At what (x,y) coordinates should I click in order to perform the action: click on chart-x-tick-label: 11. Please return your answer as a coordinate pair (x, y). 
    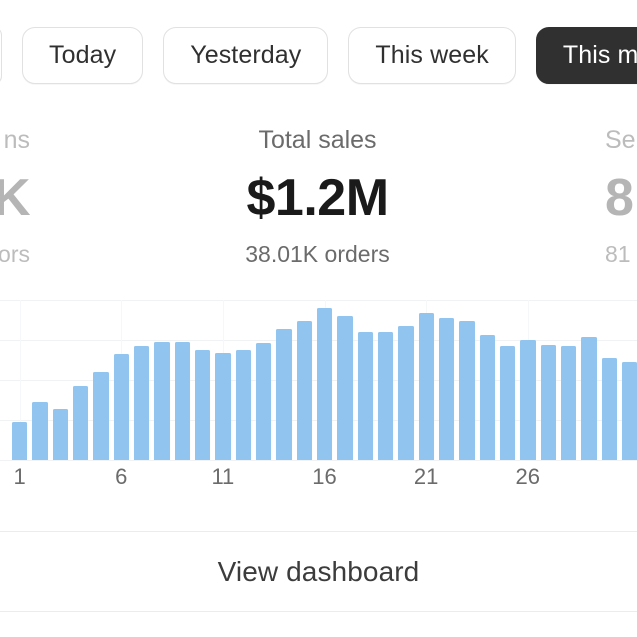
    Looking at the image, I should click on (223, 476).